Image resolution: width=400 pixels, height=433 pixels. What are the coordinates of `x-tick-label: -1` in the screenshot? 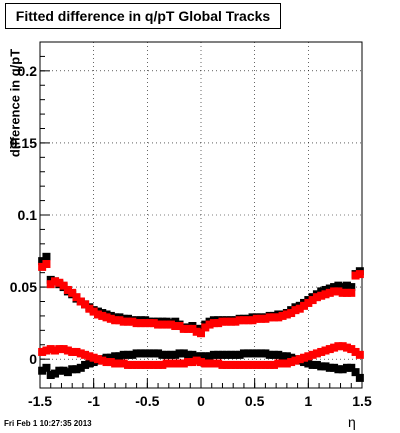 It's located at (93, 401).